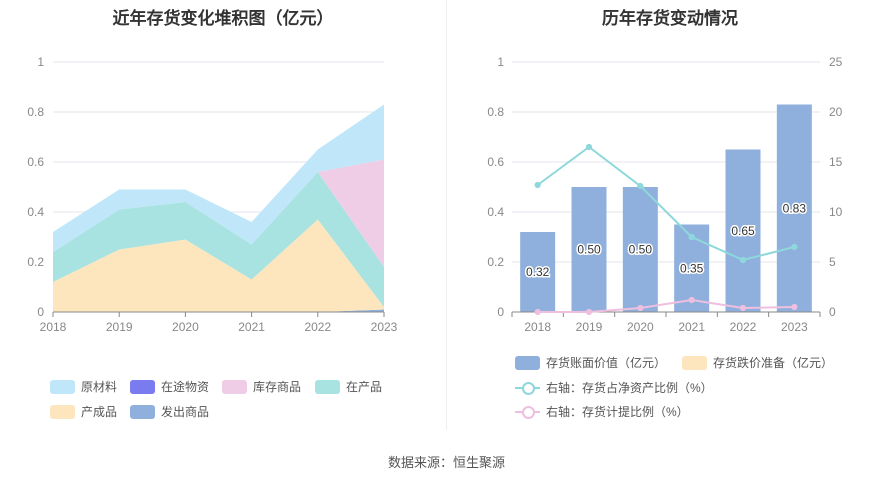 This screenshot has width=893, height=481. I want to click on legend-item: 在产品, so click(348, 386).